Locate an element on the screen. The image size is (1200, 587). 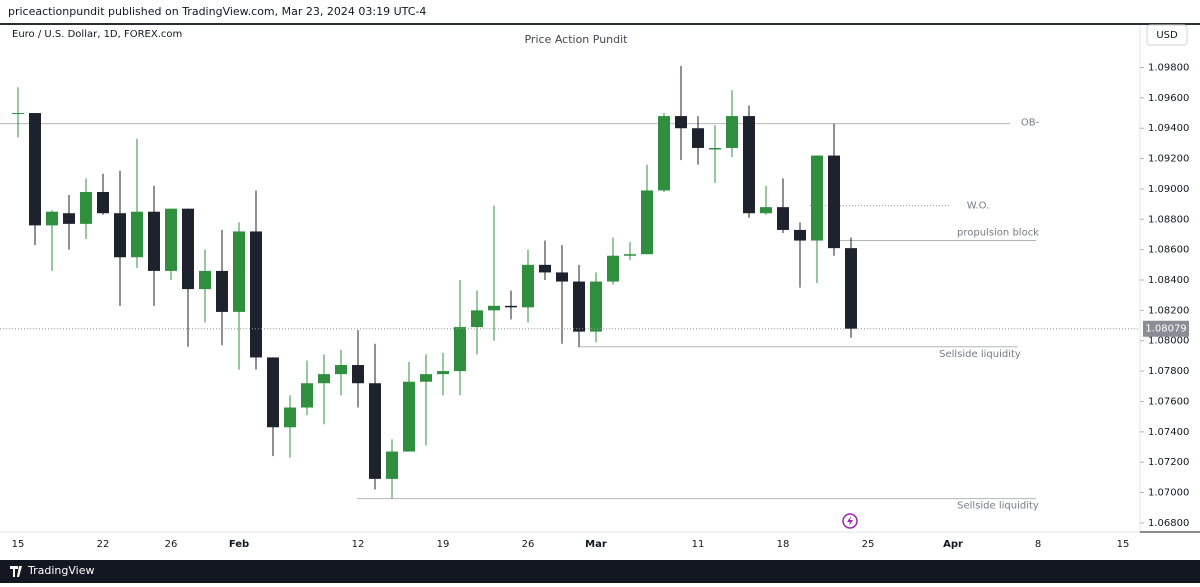
x-tick-label: Feb is located at coordinates (239, 544).